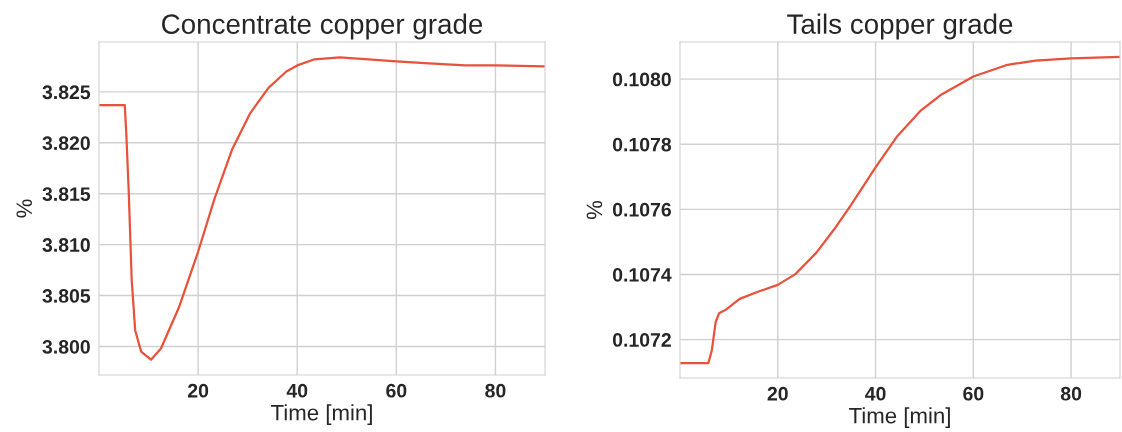 The width and height of the screenshot is (1122, 432). Describe the element at coordinates (642, 274) in the screenshot. I see `y-tick-label: 0.1074` at that location.